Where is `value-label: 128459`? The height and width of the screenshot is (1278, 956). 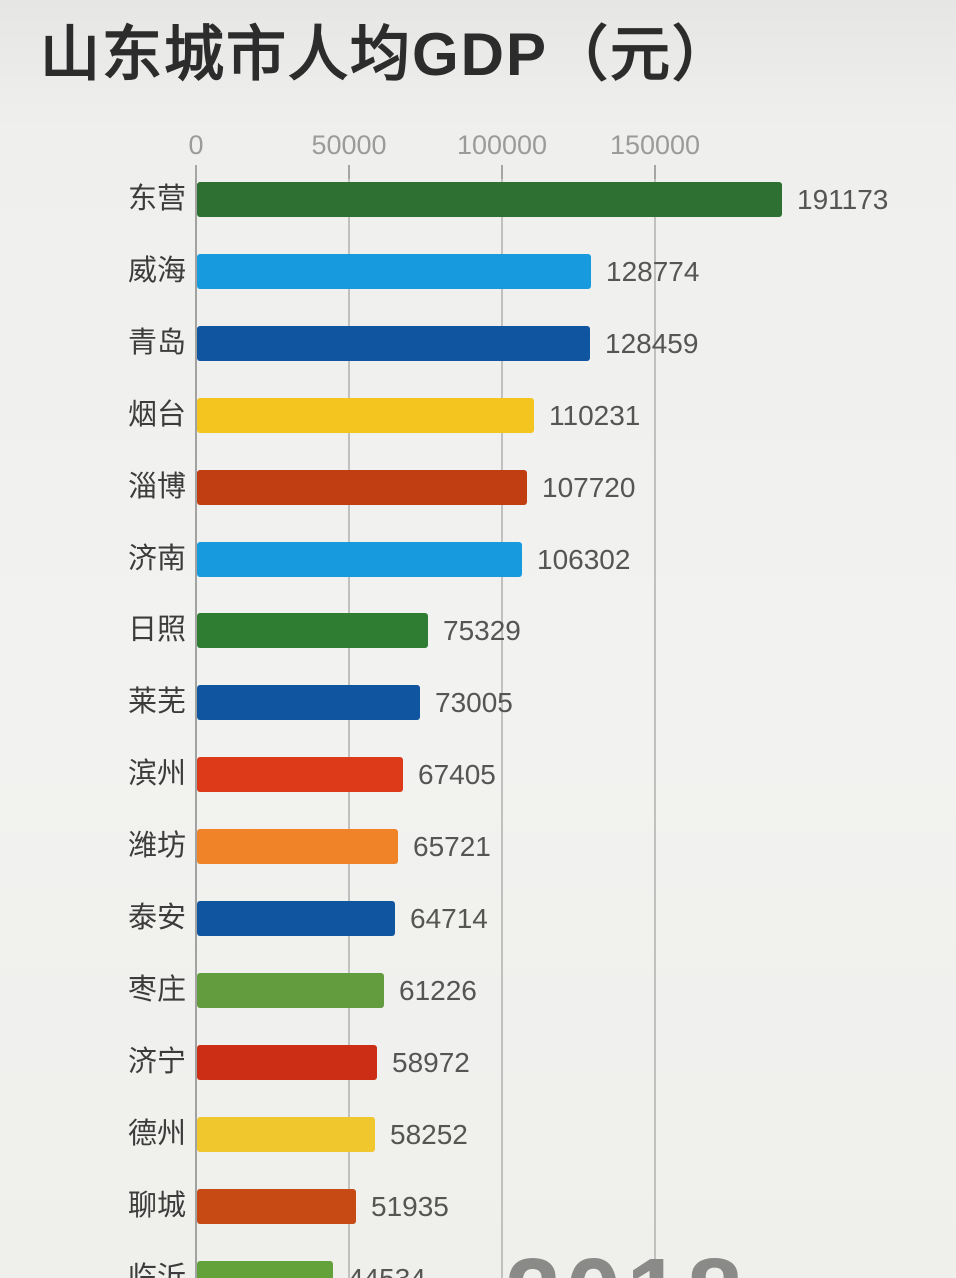 value-label: 128459 is located at coordinates (652, 343).